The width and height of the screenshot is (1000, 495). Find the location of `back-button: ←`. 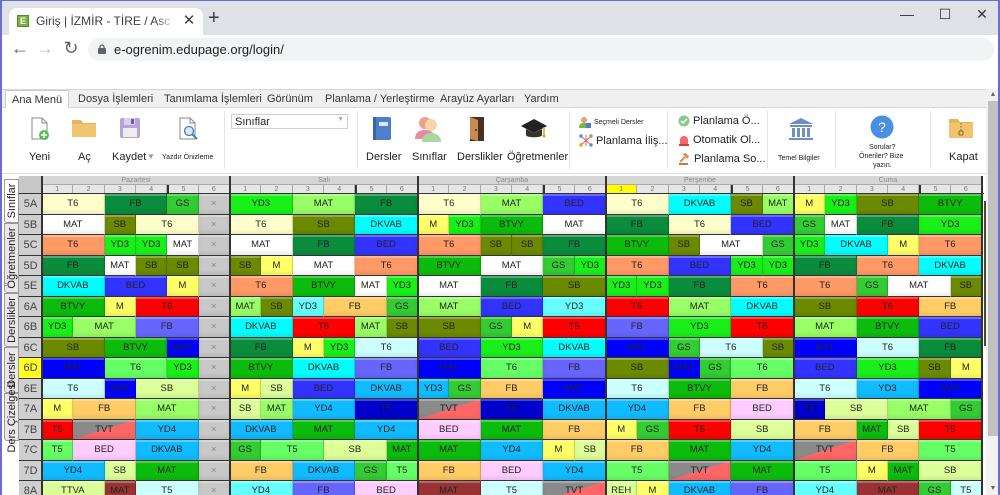

back-button: ← is located at coordinates (20, 48).